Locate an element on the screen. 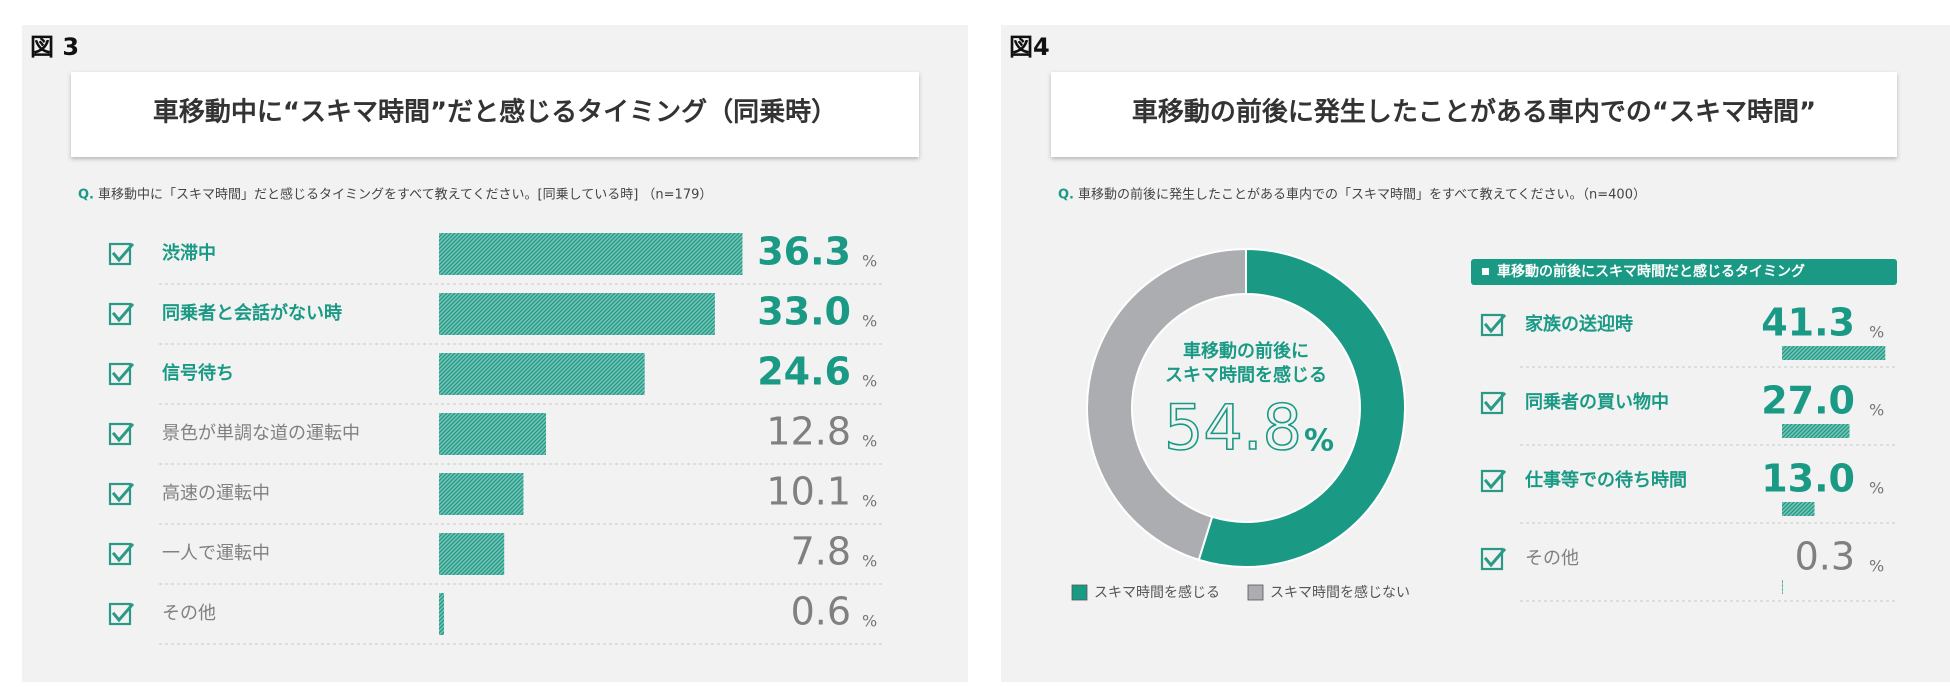 The width and height of the screenshot is (1950, 687). center-label: 車移動の前後に is located at coordinates (1246, 351).